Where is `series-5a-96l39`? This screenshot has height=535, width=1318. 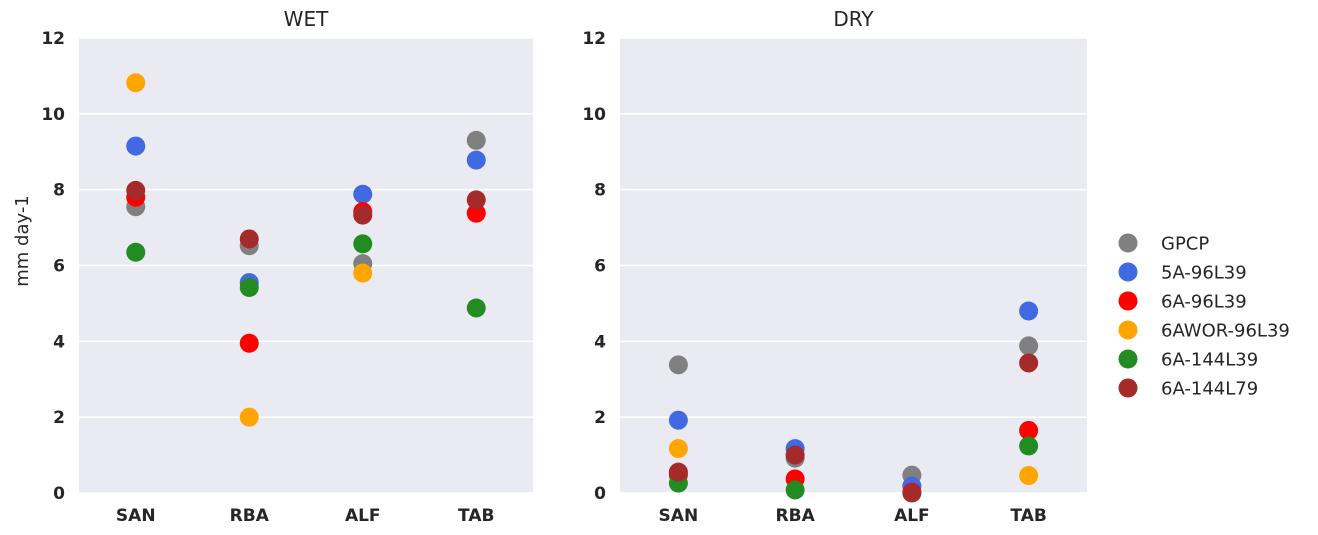
series-5a-96l39 is located at coordinates (306, 214).